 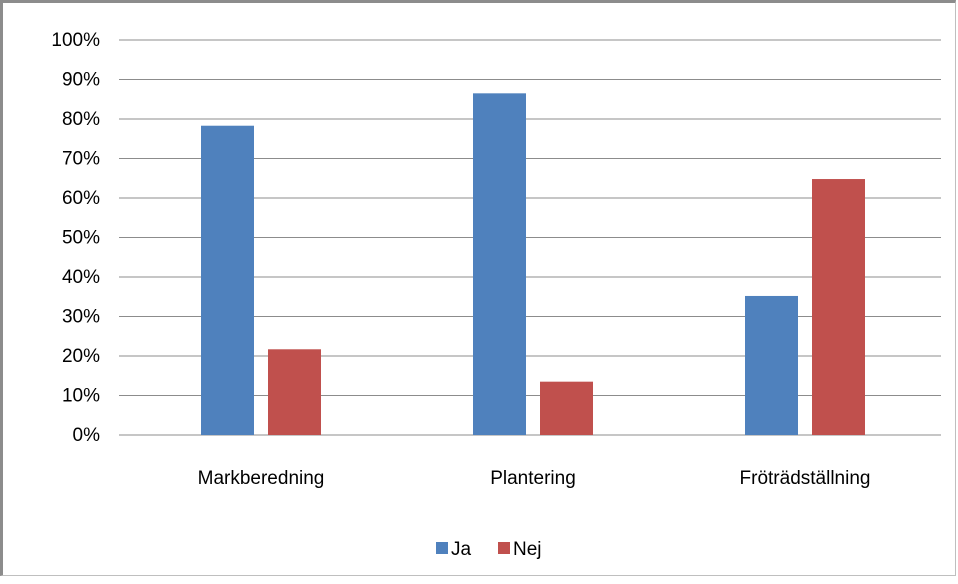 I want to click on x-tick-label: Plantering, so click(x=533, y=478).